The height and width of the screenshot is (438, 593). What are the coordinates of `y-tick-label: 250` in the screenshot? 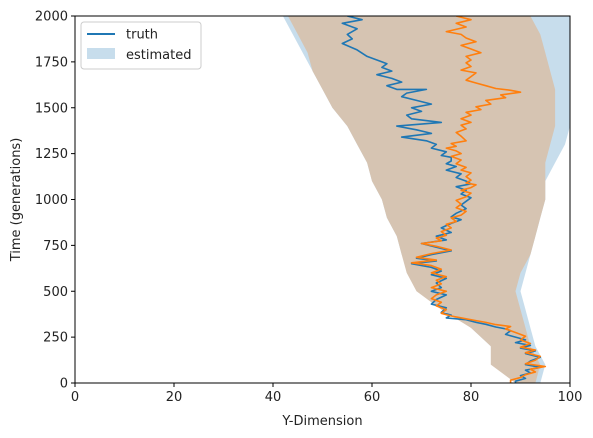 It's located at (55, 338).